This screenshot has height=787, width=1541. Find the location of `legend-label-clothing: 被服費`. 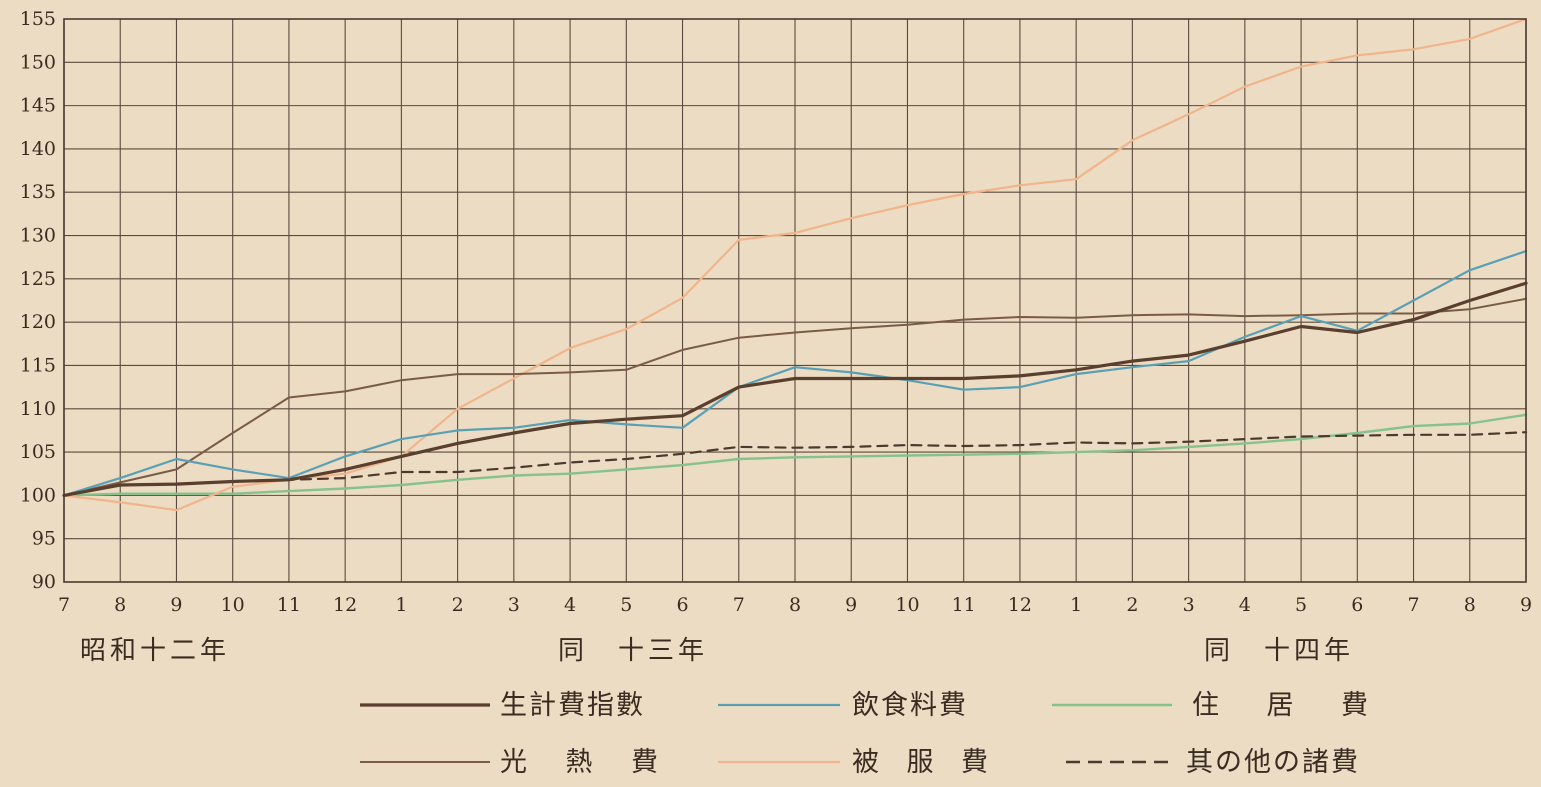

legend-label-clothing: 被服費 is located at coordinates (921, 762).